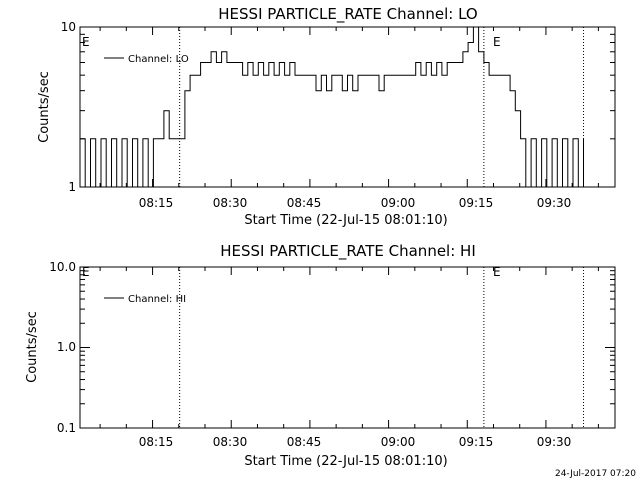 The height and width of the screenshot is (480, 640). What do you see at coordinates (66, 428) in the screenshot?
I see `y-tick-label-hi: 0.1` at bounding box center [66, 428].